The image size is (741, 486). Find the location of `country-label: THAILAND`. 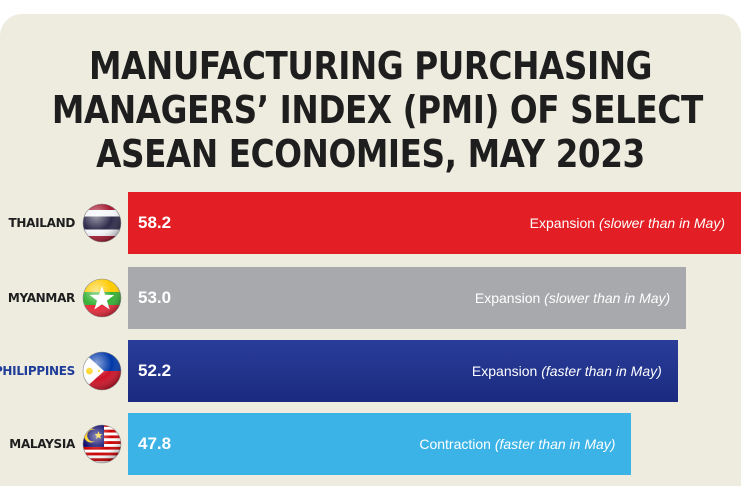

country-label: THAILAND is located at coordinates (41, 223).